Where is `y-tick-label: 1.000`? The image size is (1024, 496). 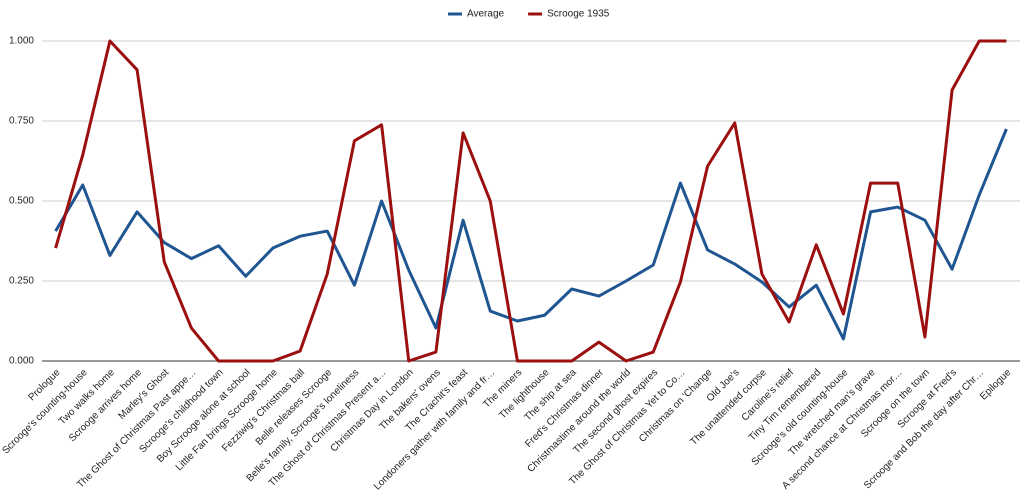
y-tick-label: 1.000 is located at coordinates (21, 41).